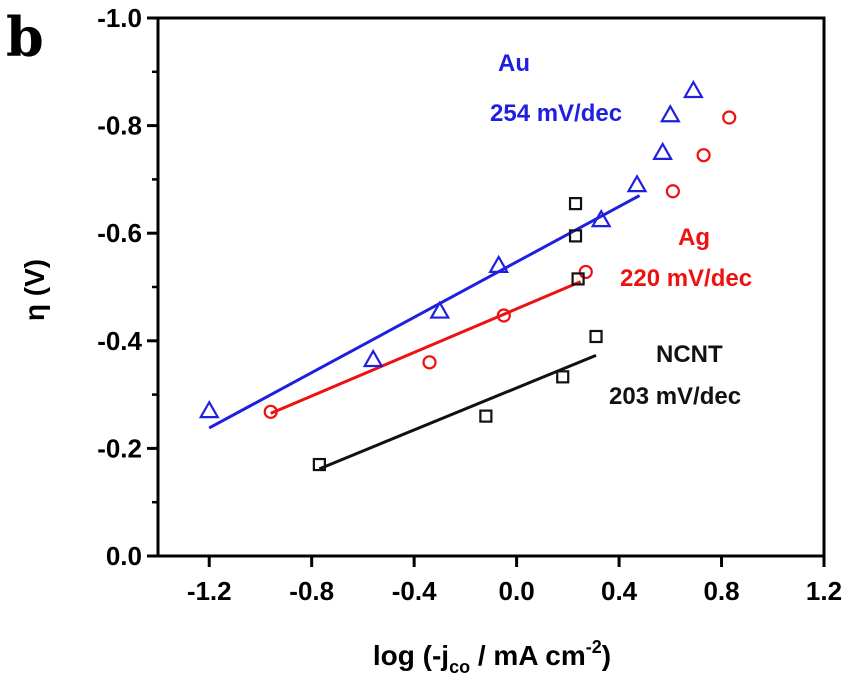 This screenshot has height=686, width=858. Describe the element at coordinates (414, 591) in the screenshot. I see `x-tick-label: -0.4` at that location.